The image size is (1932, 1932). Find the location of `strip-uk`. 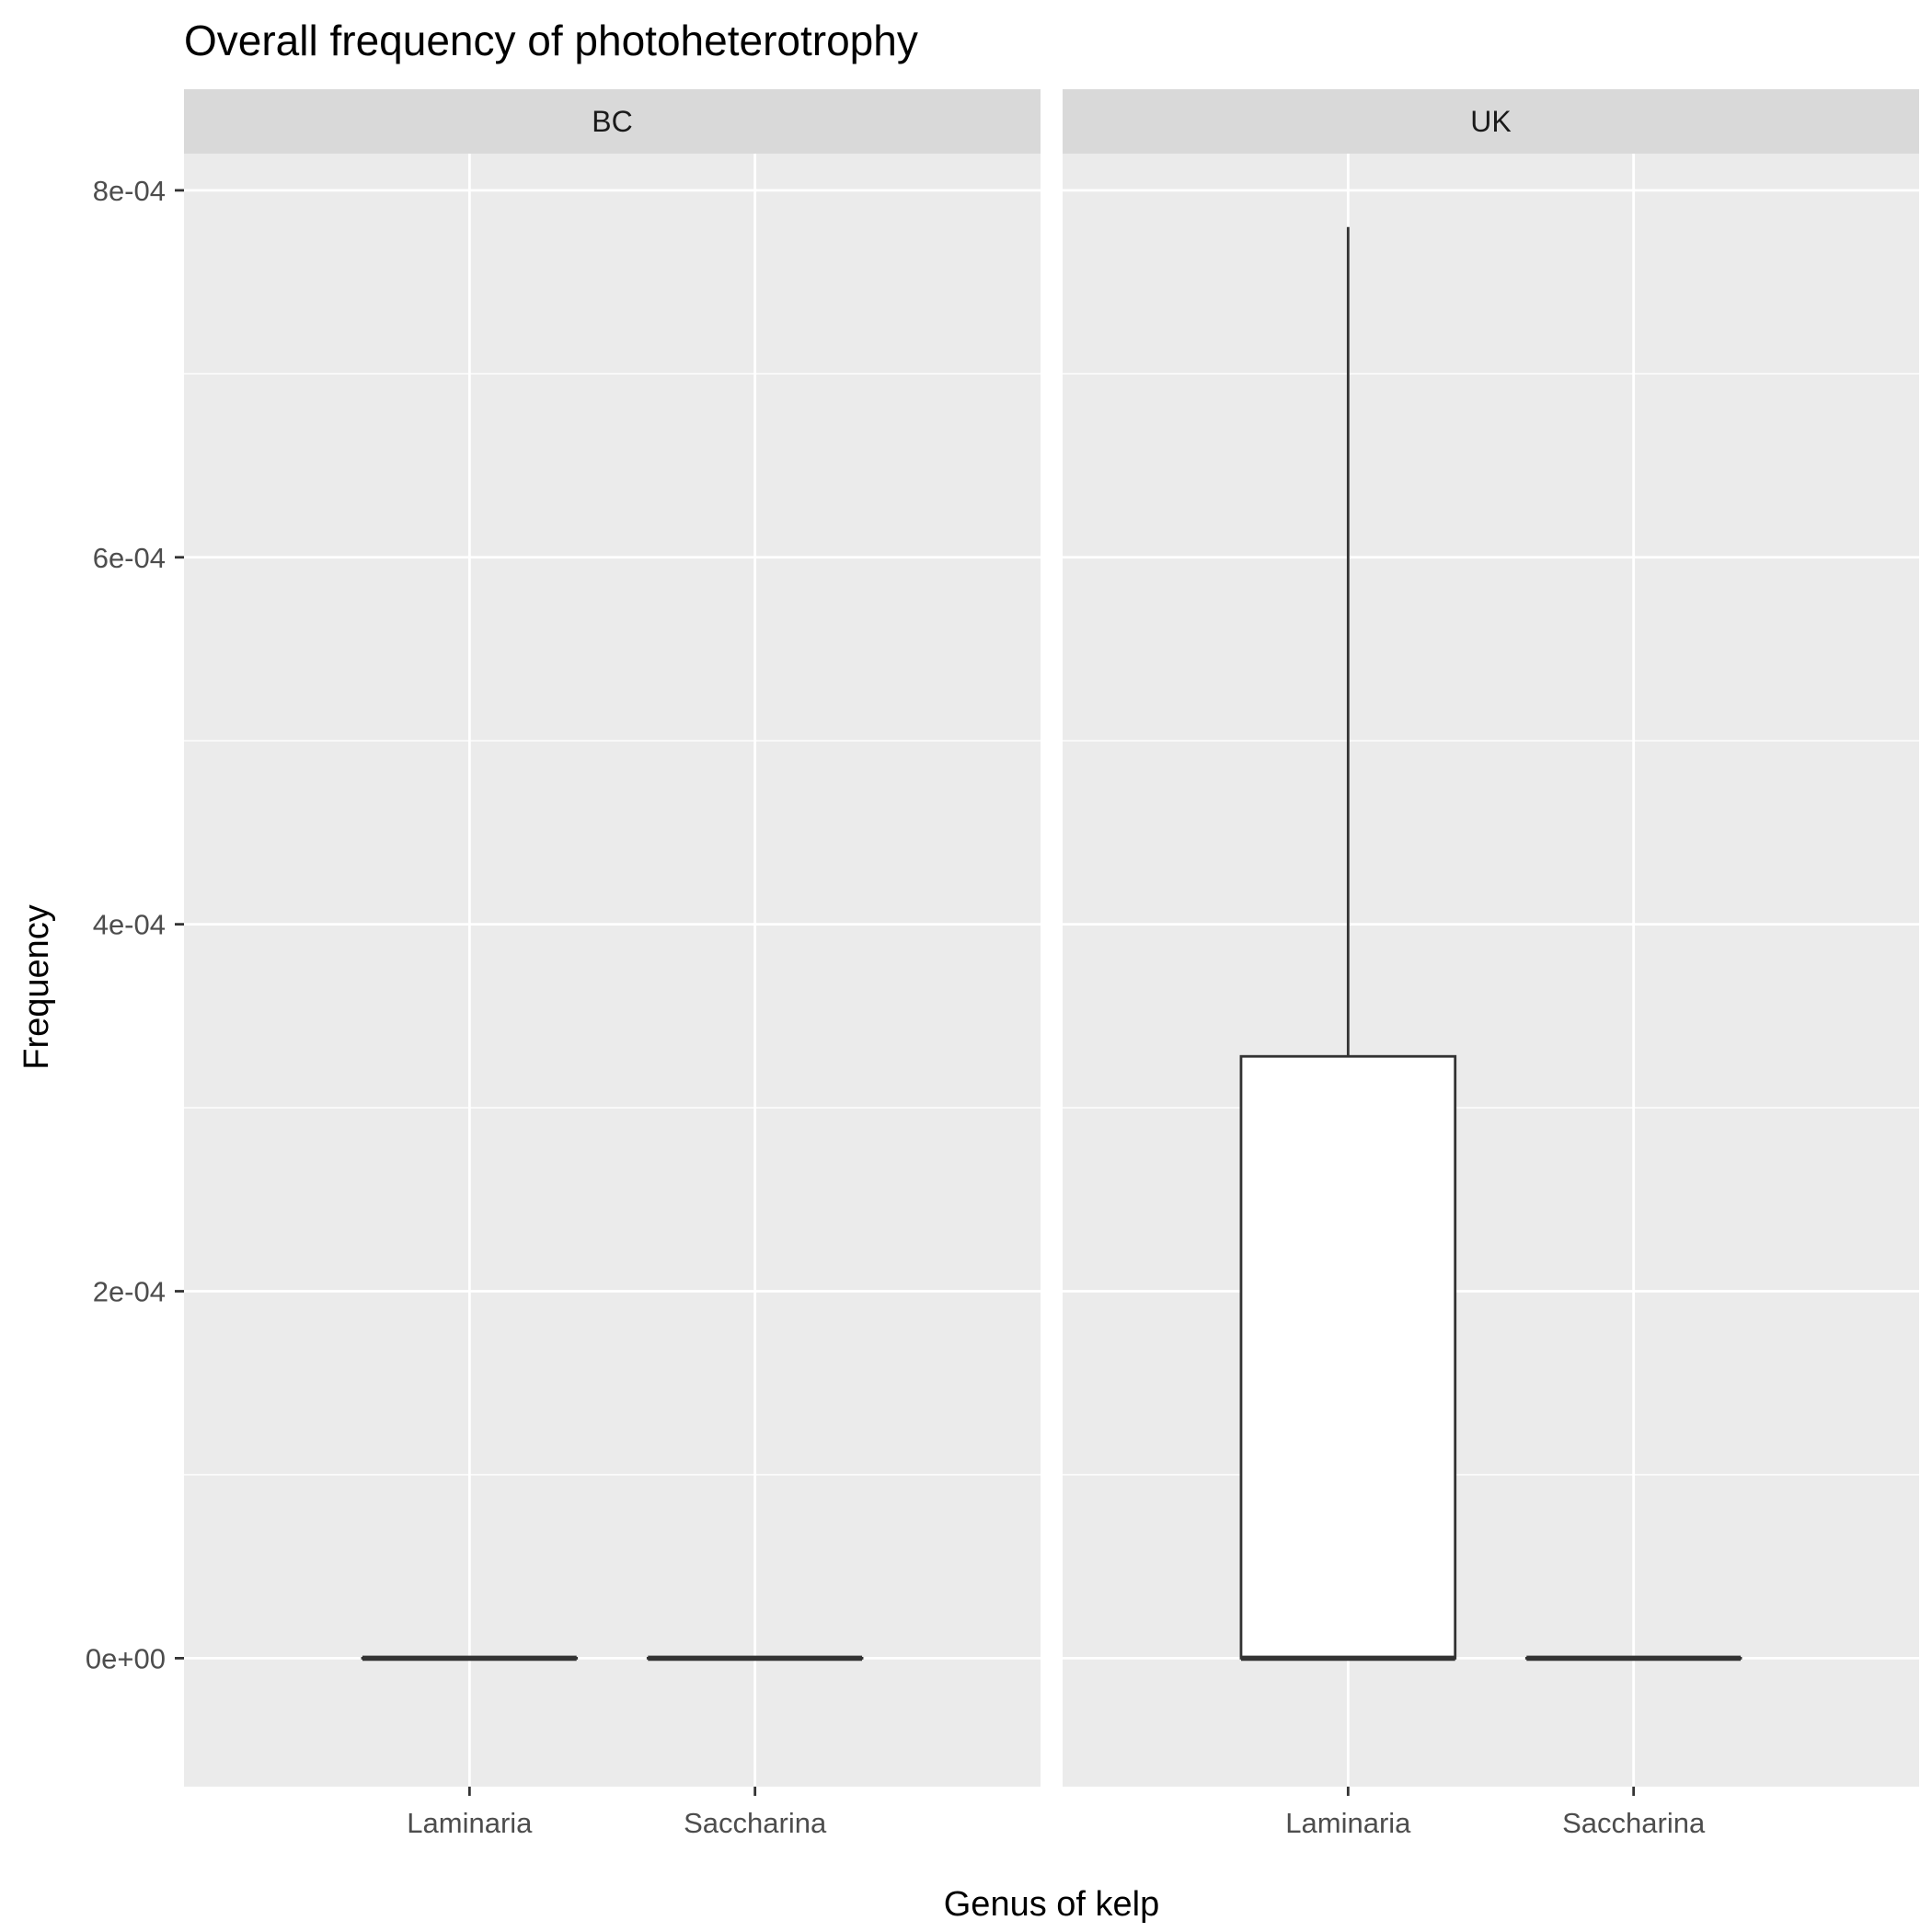

strip-uk is located at coordinates (1491, 121).